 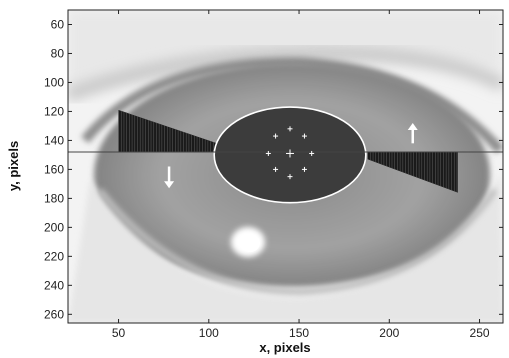 I want to click on x-tick-label: 200, so click(x=389, y=333).